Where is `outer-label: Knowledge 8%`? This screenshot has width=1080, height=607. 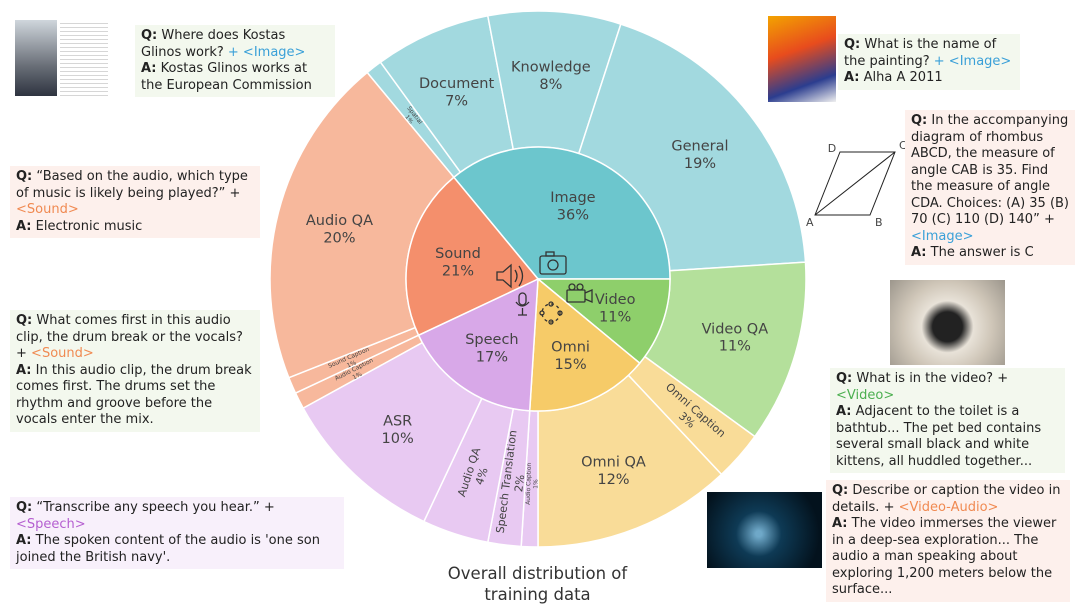
outer-label: Knowledge 8% is located at coordinates (551, 76).